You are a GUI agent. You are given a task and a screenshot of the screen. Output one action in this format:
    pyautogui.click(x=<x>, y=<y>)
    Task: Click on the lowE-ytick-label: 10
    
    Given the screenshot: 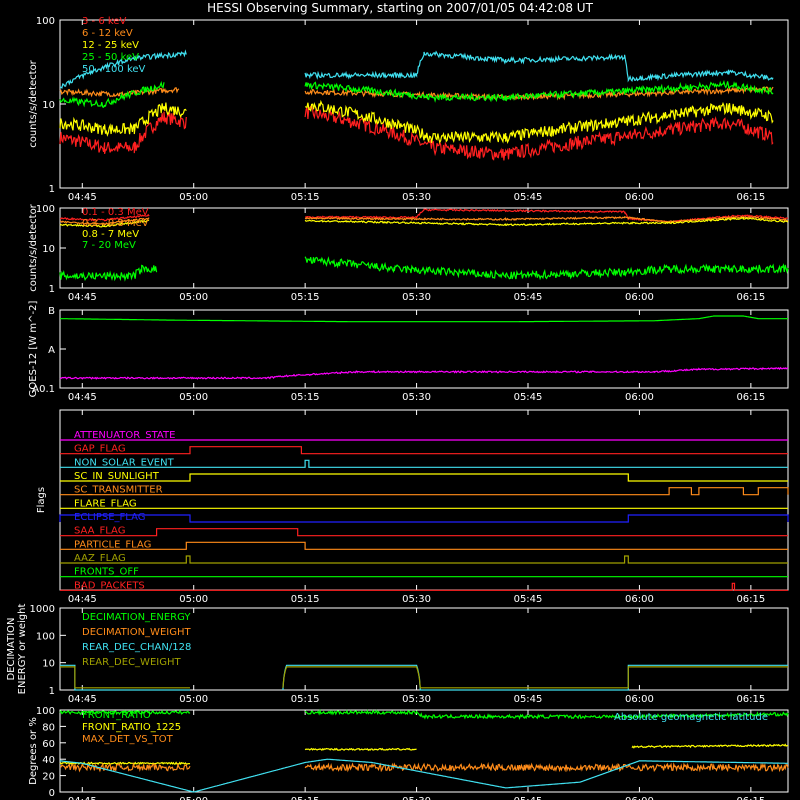 What is the action you would take?
    pyautogui.click(x=48, y=105)
    